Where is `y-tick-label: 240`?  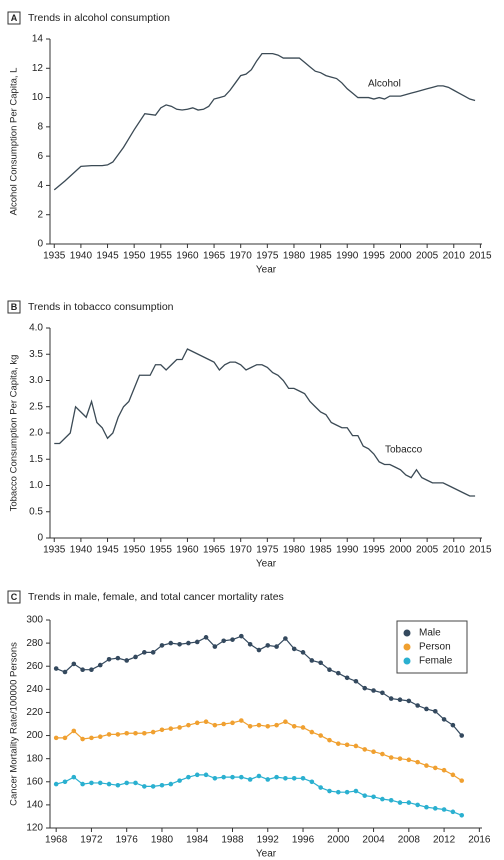
y-tick-label: 240 is located at coordinates (34, 689).